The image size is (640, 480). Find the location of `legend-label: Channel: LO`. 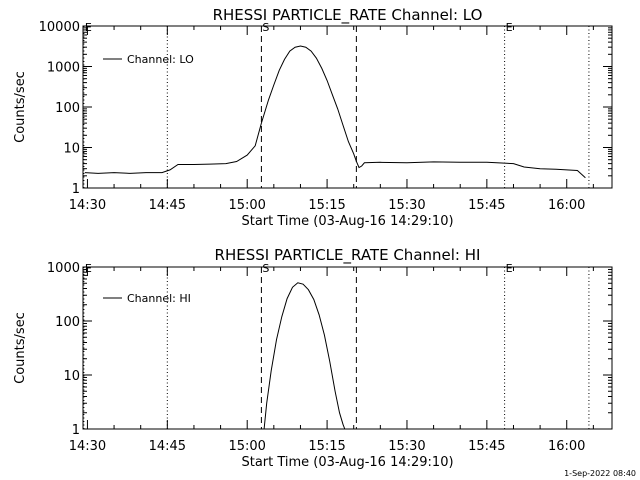

legend-label: Channel: LO is located at coordinates (160, 59).